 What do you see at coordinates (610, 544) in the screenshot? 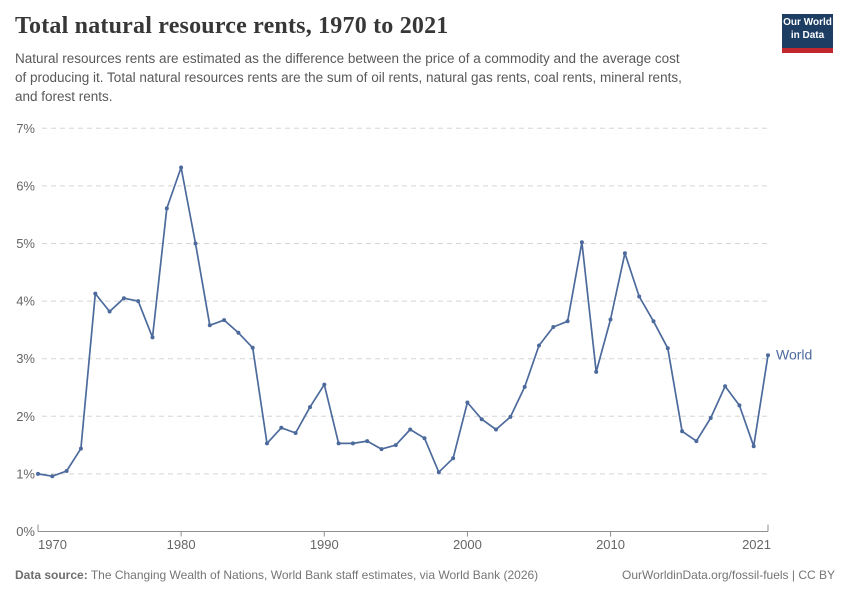
I see `x-tick-label: 2010` at bounding box center [610, 544].